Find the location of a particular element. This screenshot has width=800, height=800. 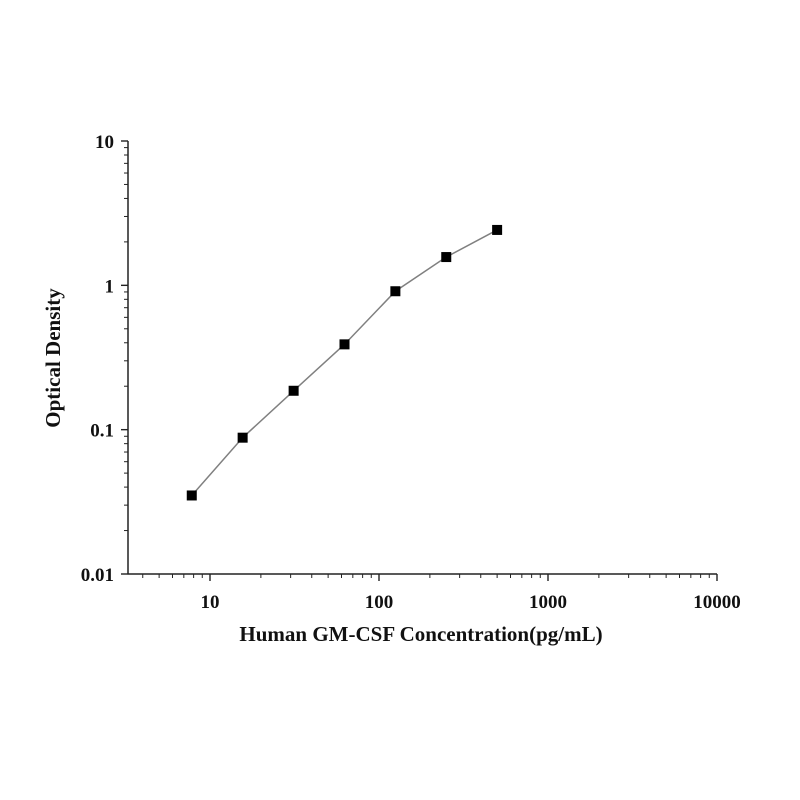

x-tick-label: 10 is located at coordinates (210, 602).